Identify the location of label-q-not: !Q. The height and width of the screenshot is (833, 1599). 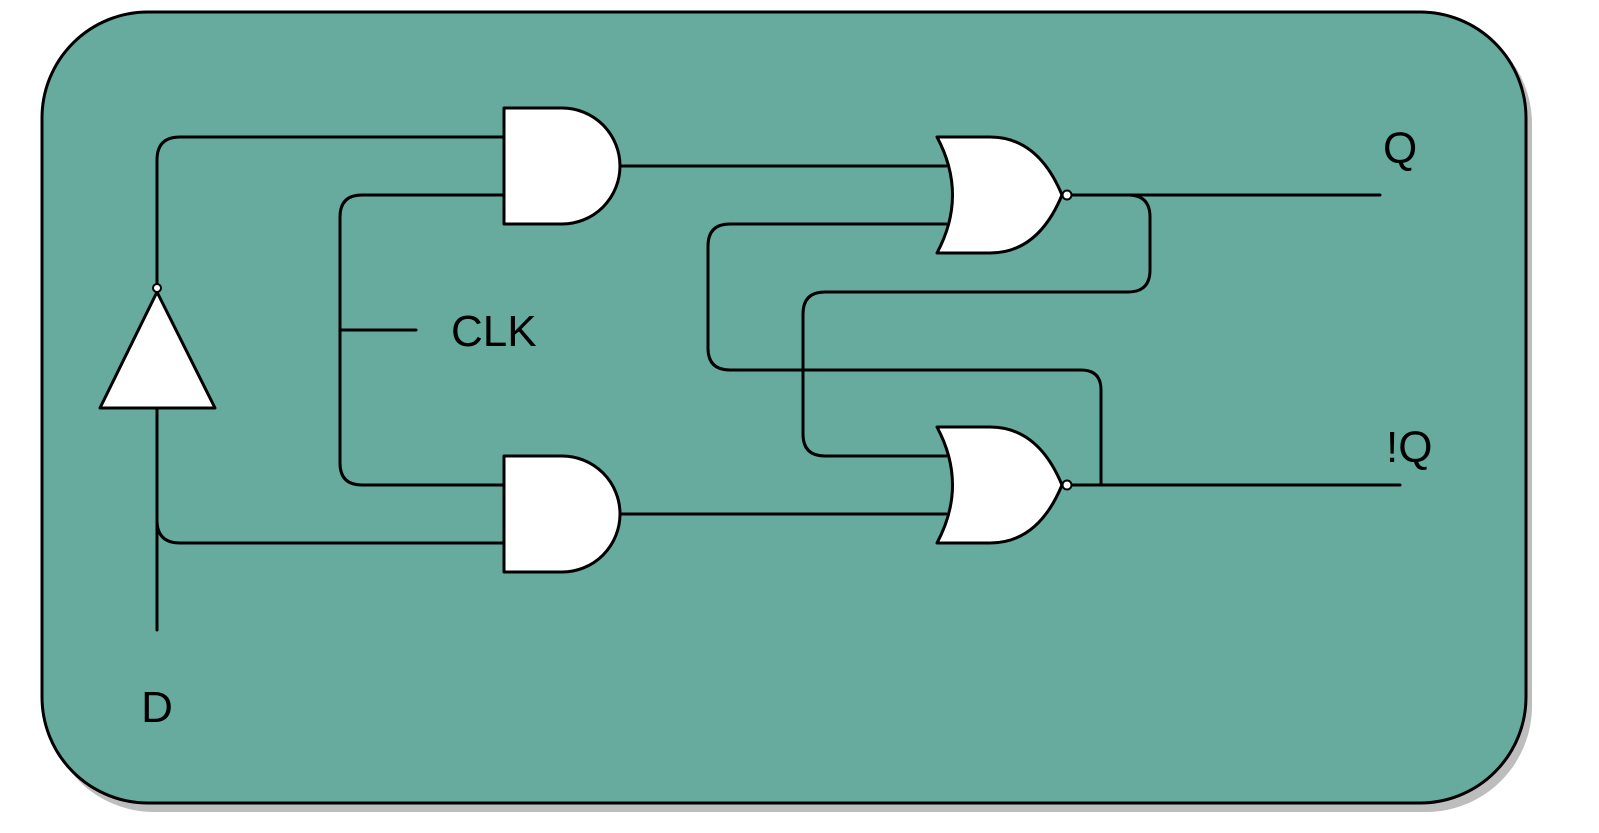
(1409, 447).